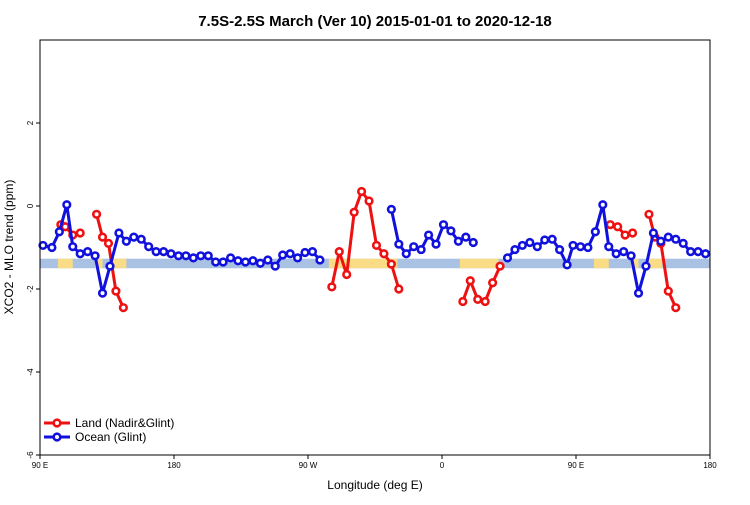 The image size is (750, 505). I want to click on x-tick-label: 180, so click(710, 465).